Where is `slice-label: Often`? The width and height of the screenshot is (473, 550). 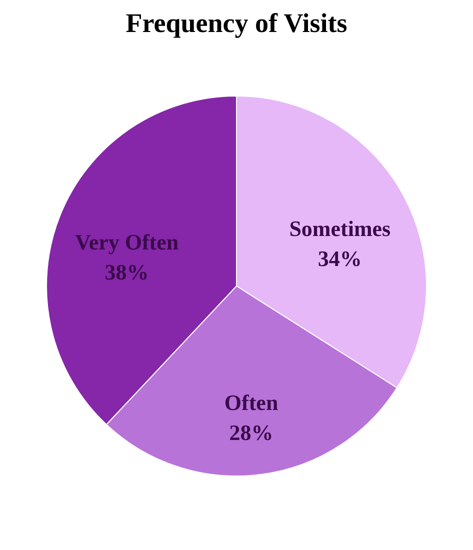 slice-label: Often is located at coordinates (251, 403).